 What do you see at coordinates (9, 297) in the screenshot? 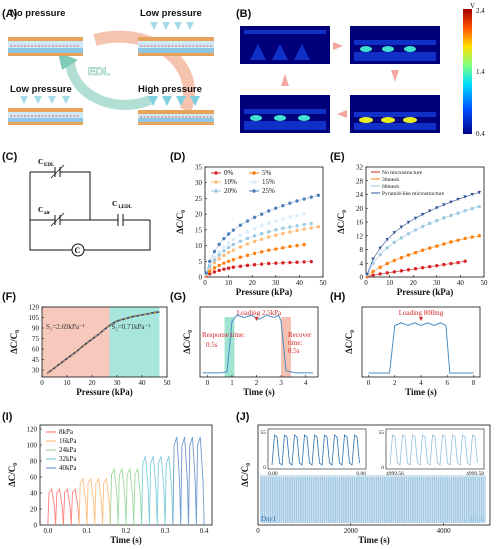
I see `panel-label-f: (F)` at bounding box center [9, 297].